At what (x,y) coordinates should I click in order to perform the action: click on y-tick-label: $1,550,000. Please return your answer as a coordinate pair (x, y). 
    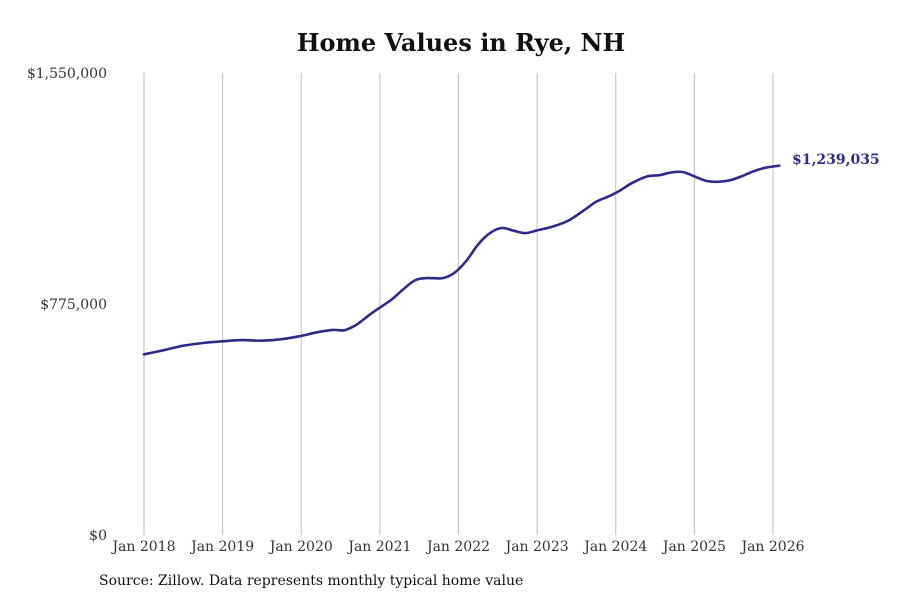
    Looking at the image, I should click on (67, 74).